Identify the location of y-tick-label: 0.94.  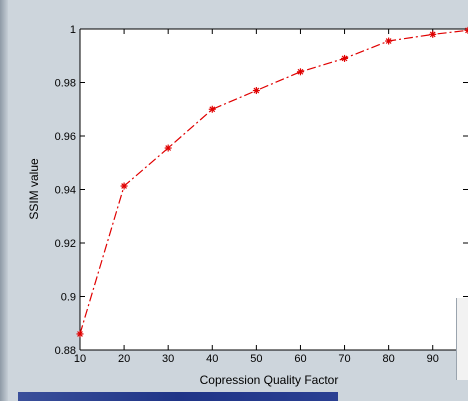
(65, 191).